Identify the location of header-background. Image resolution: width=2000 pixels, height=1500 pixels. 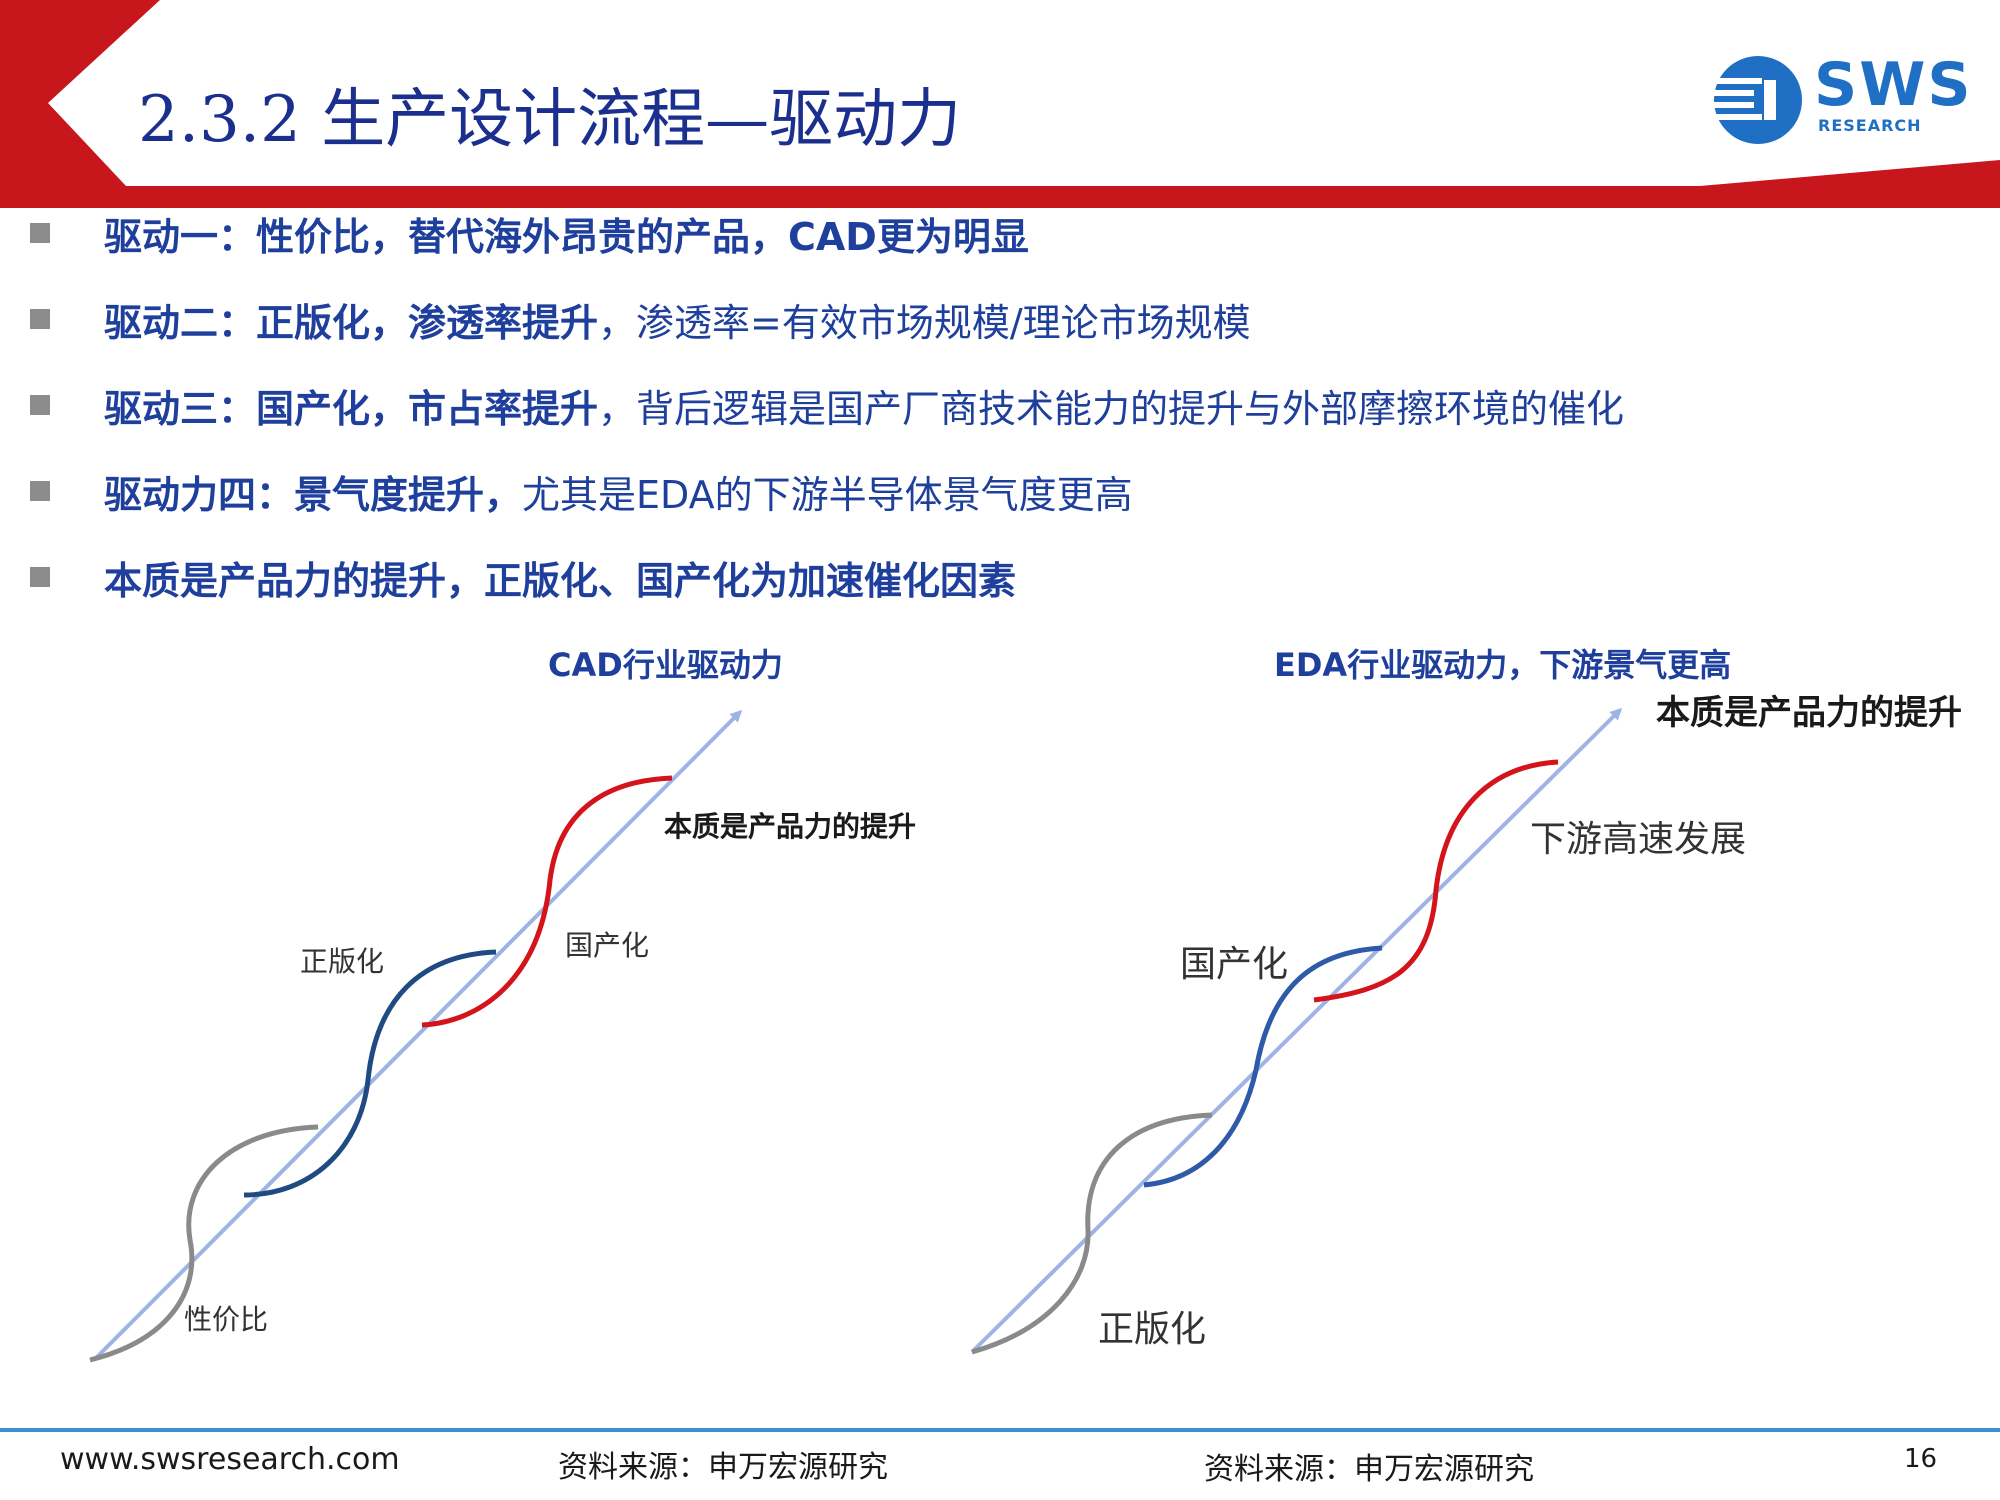
(1000, 104).